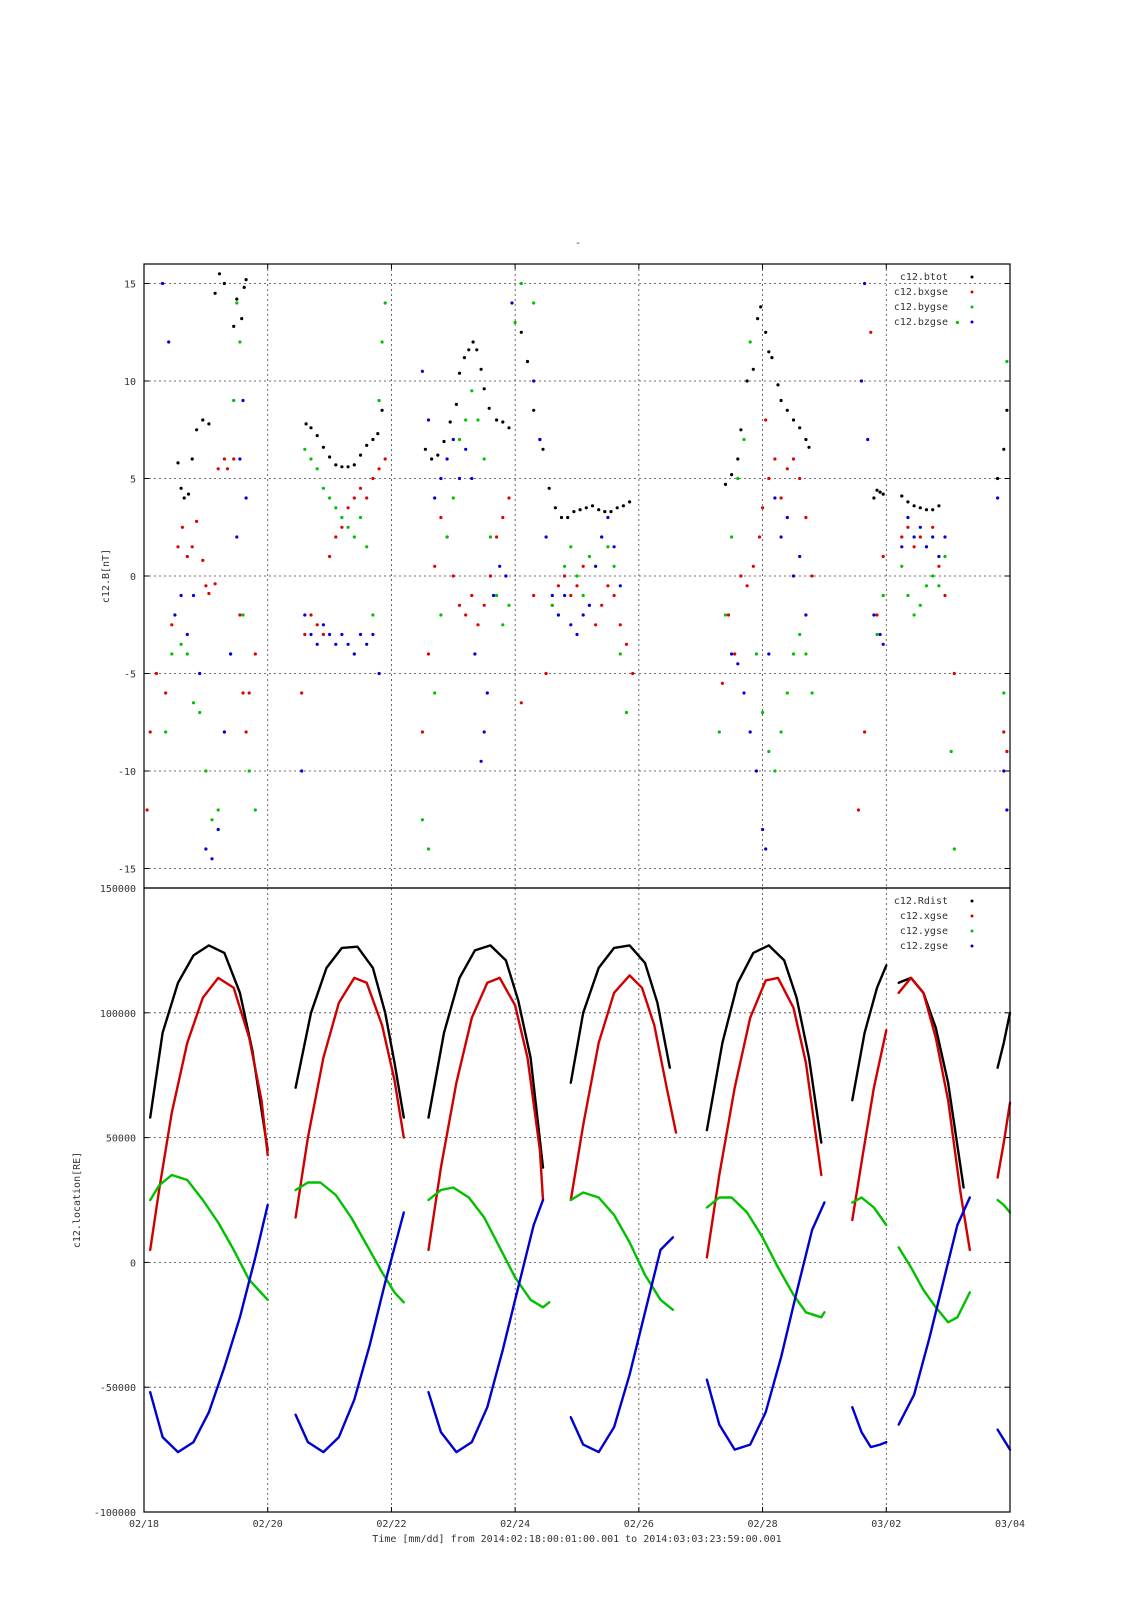  What do you see at coordinates (127, 772) in the screenshot?
I see `y-tick-label: -10` at bounding box center [127, 772].